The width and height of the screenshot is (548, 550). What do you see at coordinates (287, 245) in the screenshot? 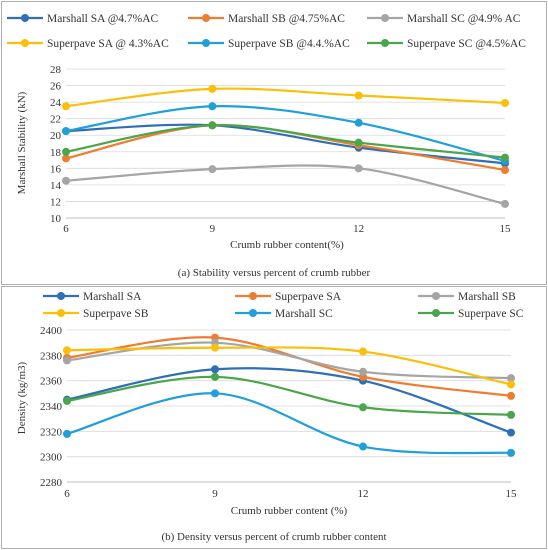
I see `x-axis-label: Crumb rubber content(%)` at bounding box center [287, 245].